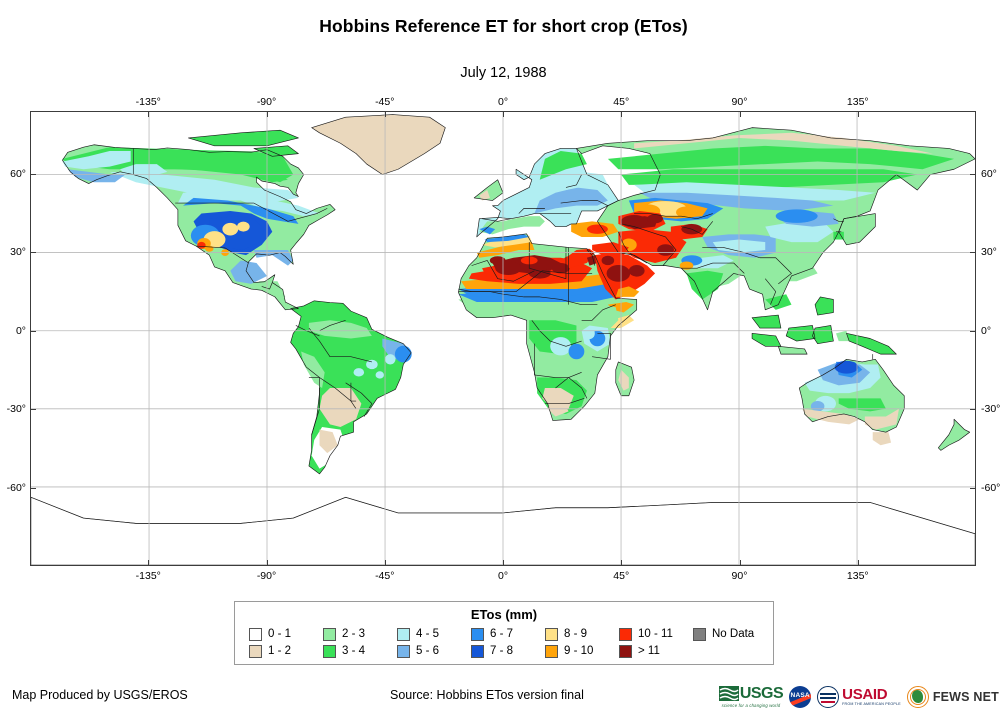 The height and width of the screenshot is (720, 1007). Describe the element at coordinates (100, 695) in the screenshot. I see `footer-credit: Map Produced by USGS/EROS` at that location.